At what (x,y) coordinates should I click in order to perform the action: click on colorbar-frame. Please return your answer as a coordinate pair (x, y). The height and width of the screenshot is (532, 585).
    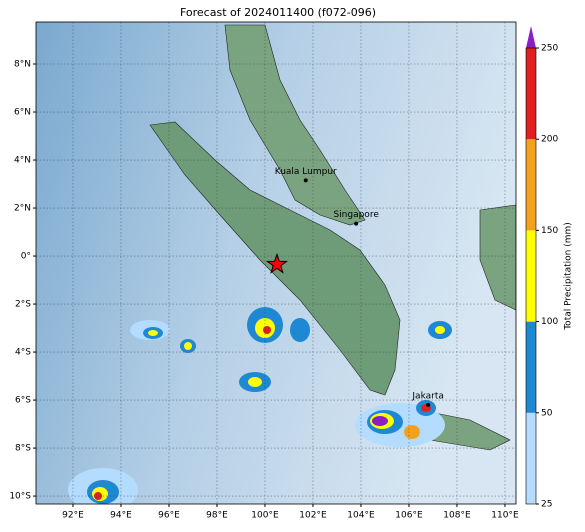
    Looking at the image, I should click on (531, 276).